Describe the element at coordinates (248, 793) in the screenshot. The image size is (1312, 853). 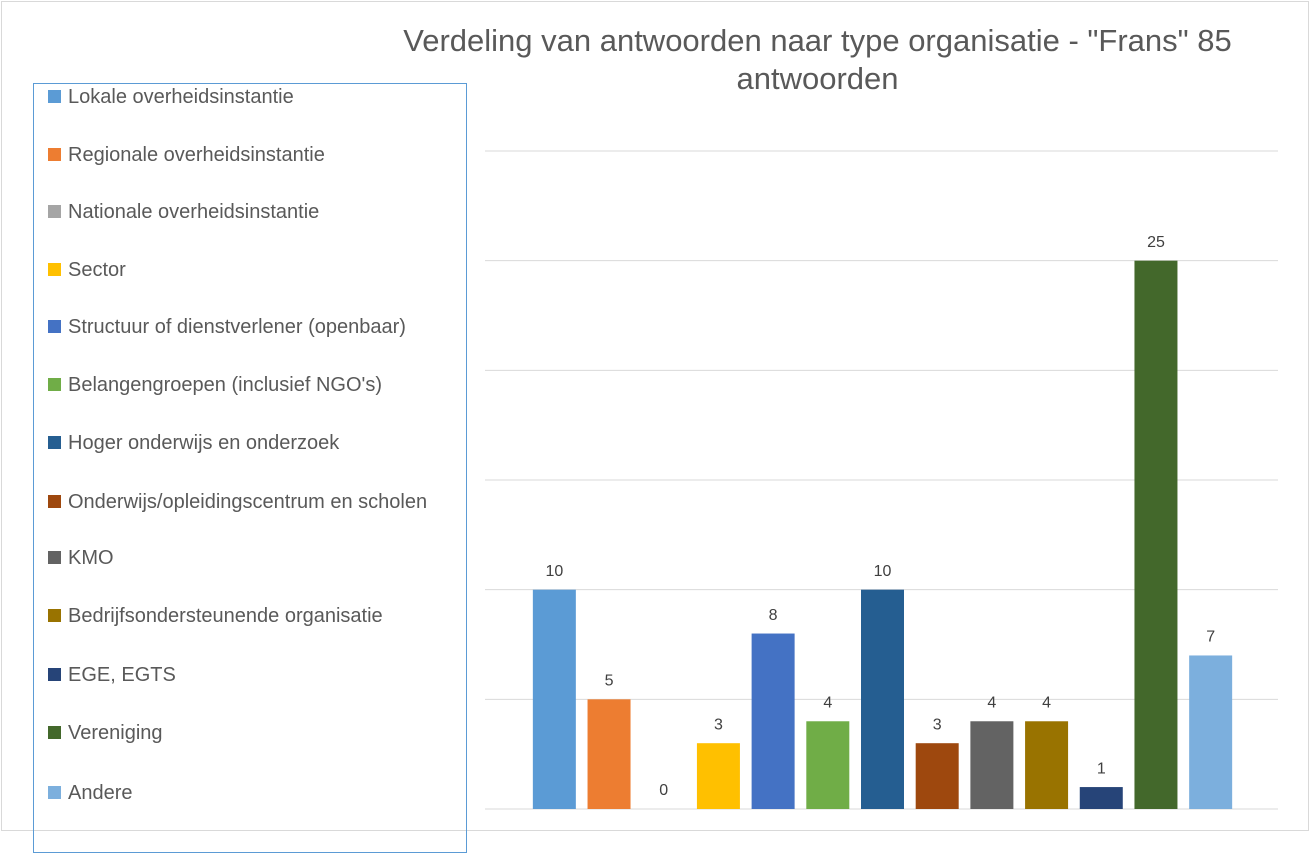
I see `legend-item: Andere` at that location.